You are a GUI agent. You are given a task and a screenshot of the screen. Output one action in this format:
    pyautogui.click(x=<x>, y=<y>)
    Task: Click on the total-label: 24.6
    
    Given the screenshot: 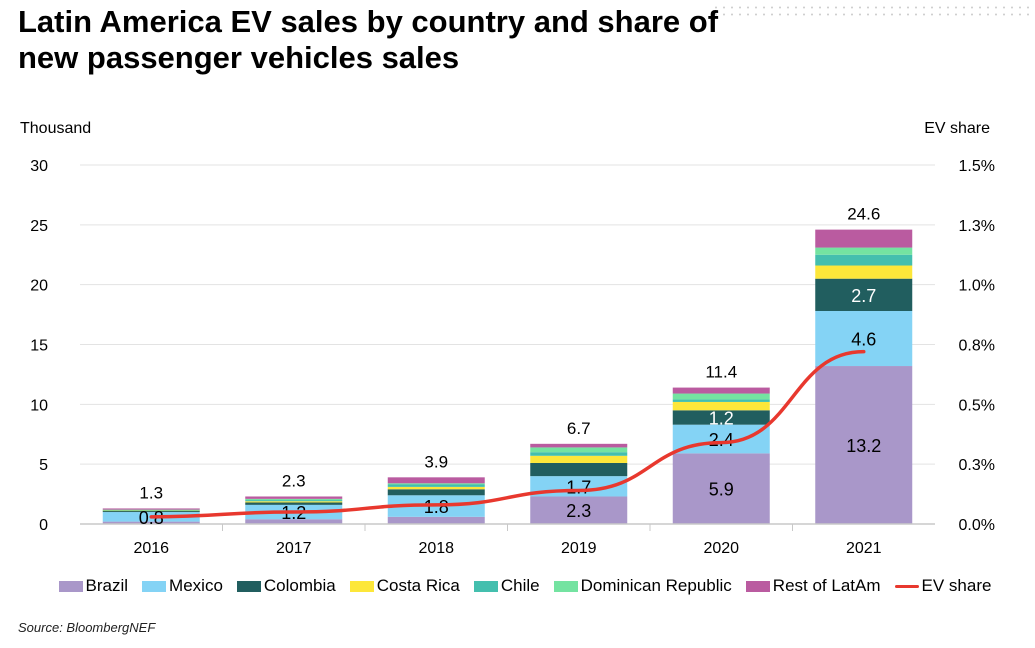 What is the action you would take?
    pyautogui.click(x=863, y=214)
    